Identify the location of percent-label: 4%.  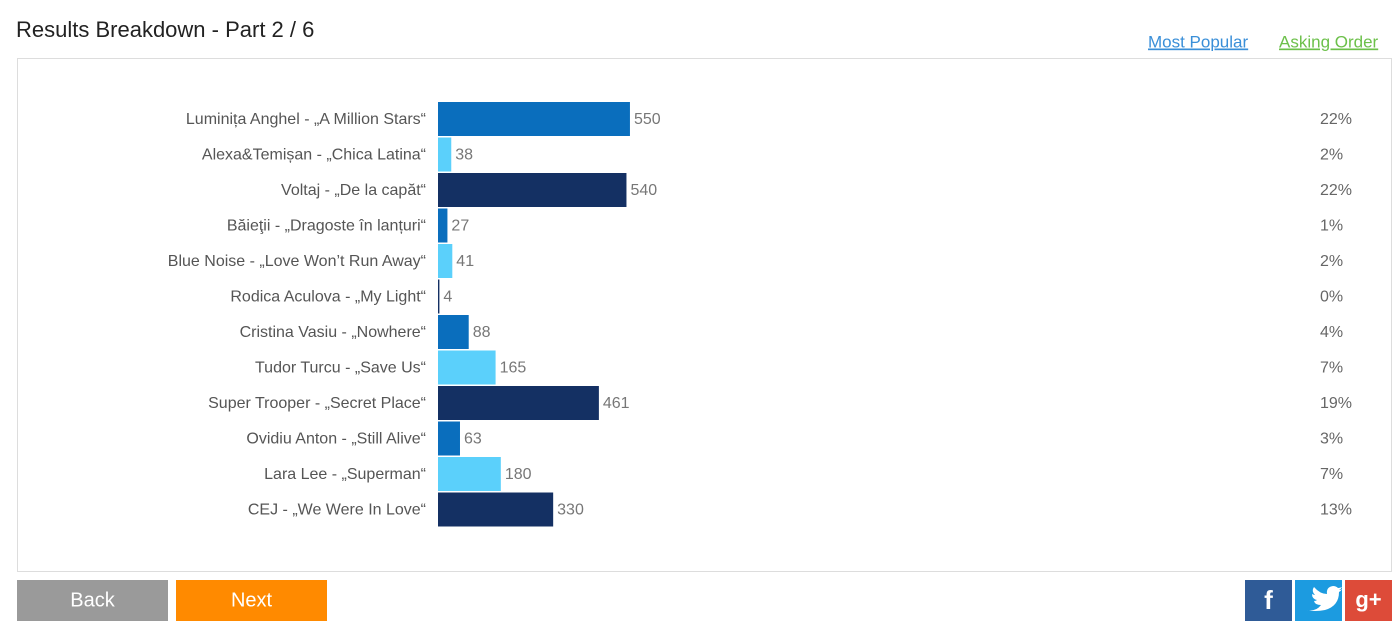
(1331, 332).